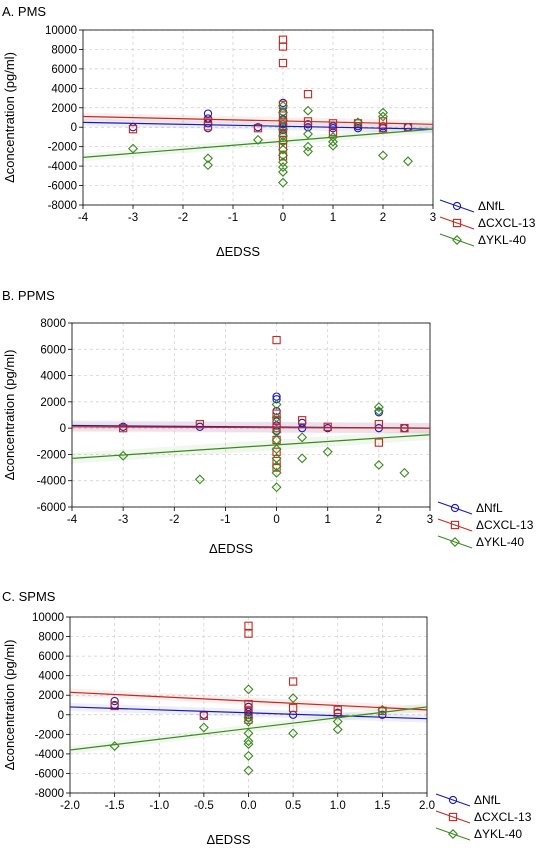 This screenshot has height=852, width=550. What do you see at coordinates (338, 806) in the screenshot?
I see `x-tick-label: 1.0` at bounding box center [338, 806].